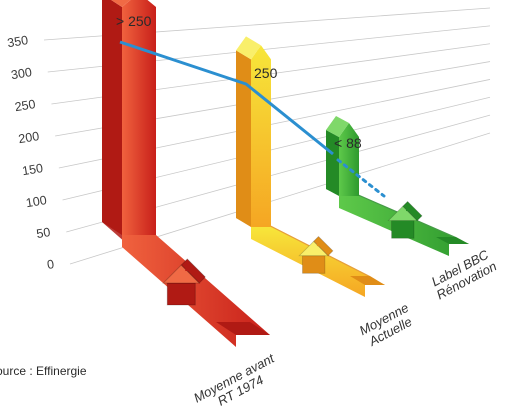 This screenshot has width=505, height=419. I want to click on trend-line-solid, so click(226, 98).